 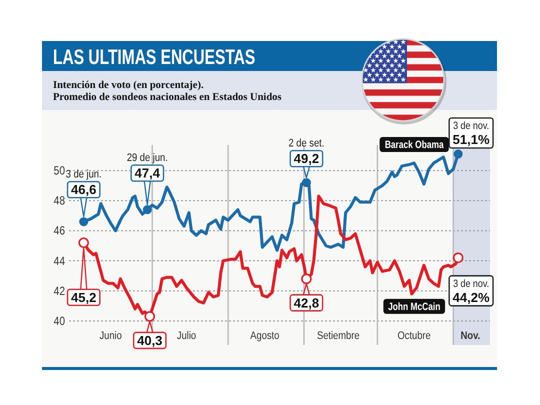 I want to click on y-tick-label: 50, so click(x=59, y=171).